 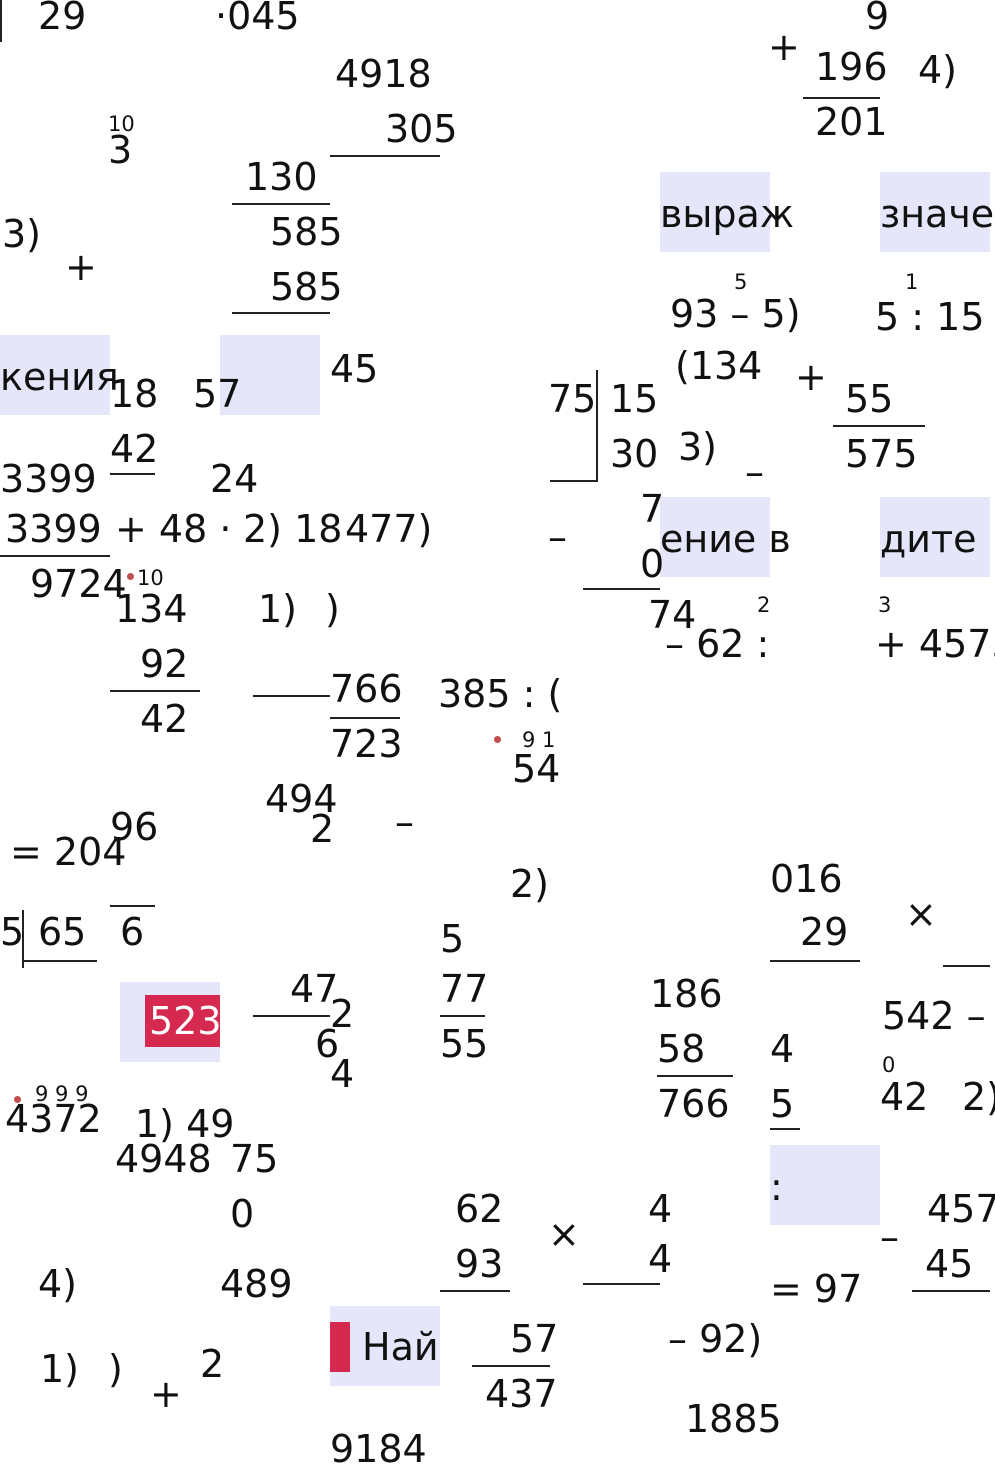 I want to click on worksheet-fragment: 74, so click(x=672, y=615).